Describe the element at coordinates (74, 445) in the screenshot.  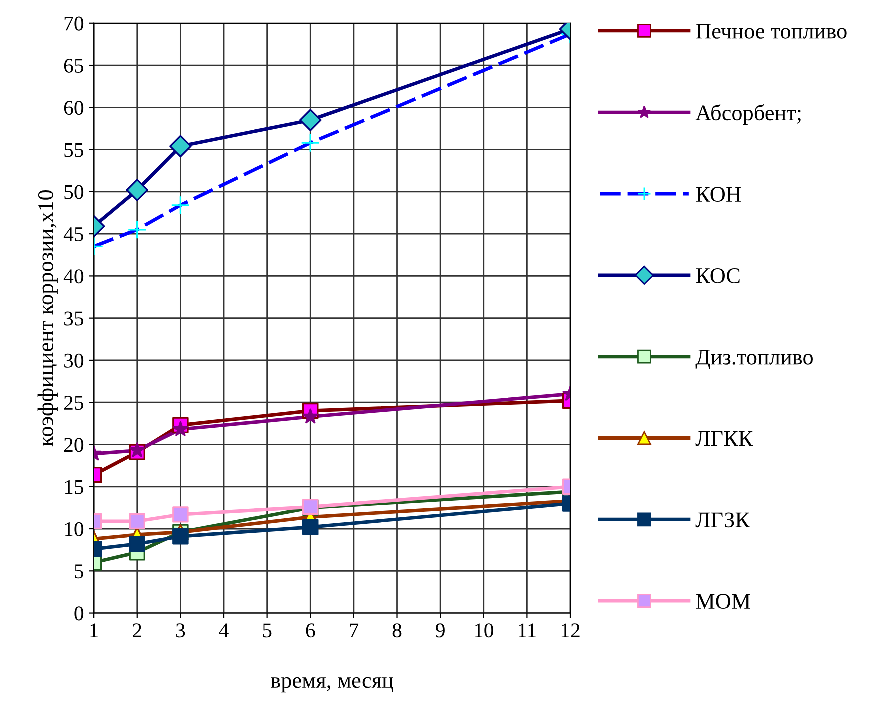
I see `y-tick-label: 20` at that location.